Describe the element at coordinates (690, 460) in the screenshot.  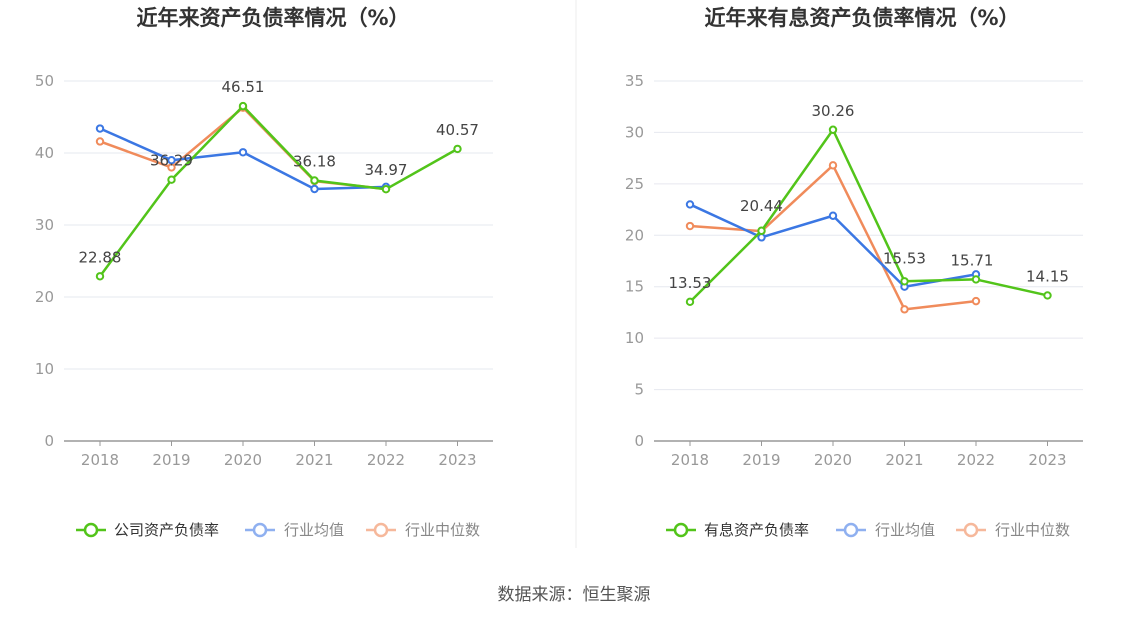
I see `chart2-x-tick-label: 2018` at that location.